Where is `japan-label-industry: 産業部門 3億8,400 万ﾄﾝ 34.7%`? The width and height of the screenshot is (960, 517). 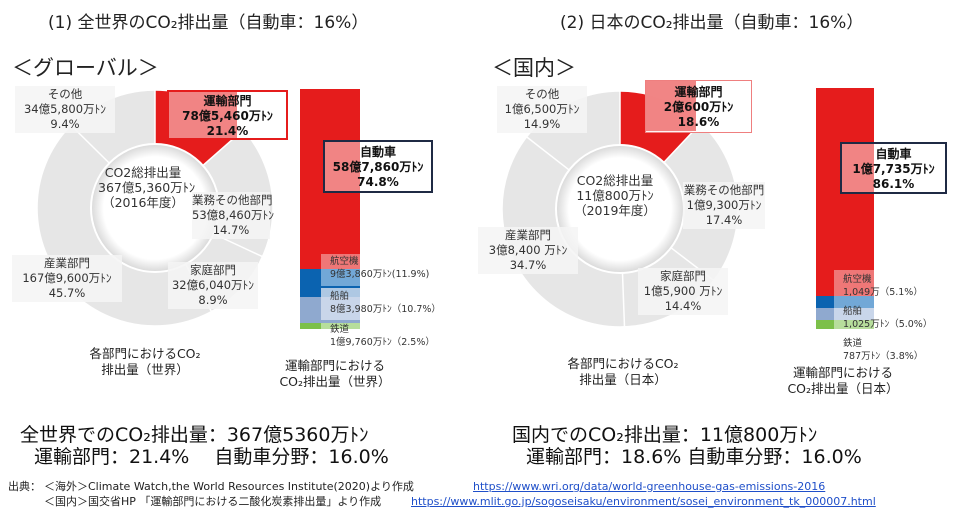 japan-label-industry: 産業部門 3億8,400 万ﾄﾝ 34.7% is located at coordinates (528, 250).